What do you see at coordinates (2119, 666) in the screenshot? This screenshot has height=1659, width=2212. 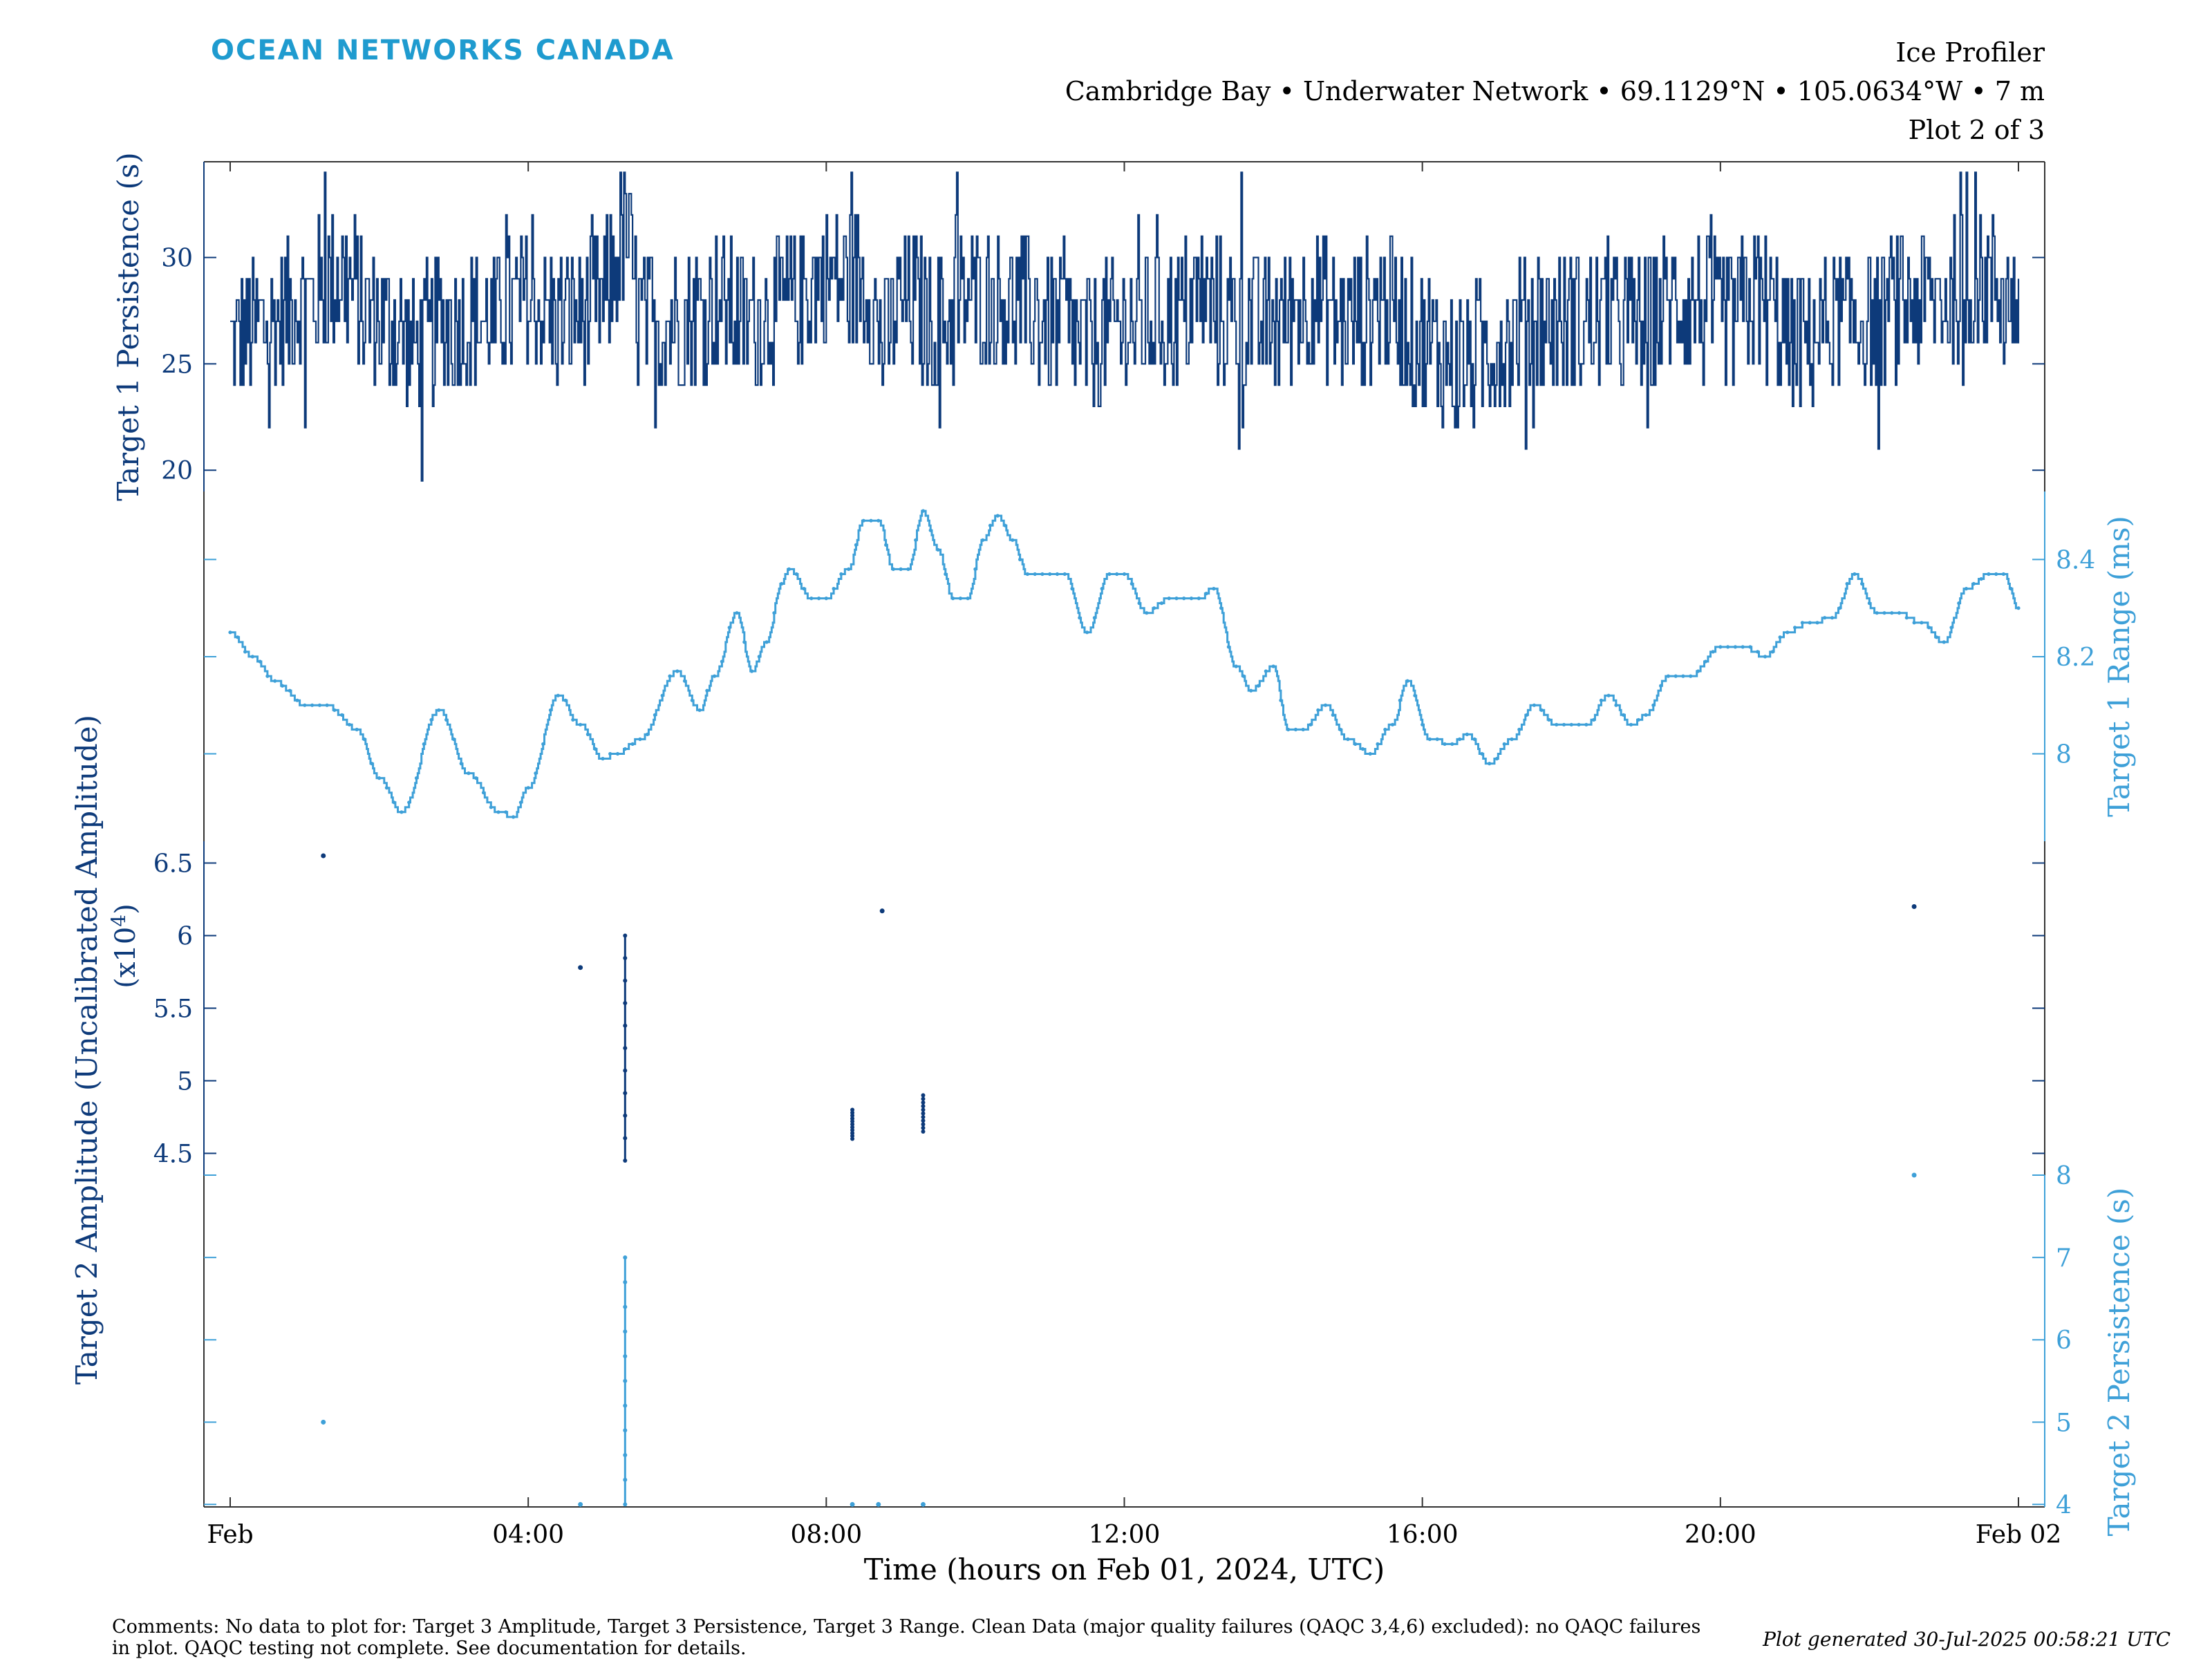 I see `p2-y-axis-label: Target 1 Range (ms)` at bounding box center [2119, 666].